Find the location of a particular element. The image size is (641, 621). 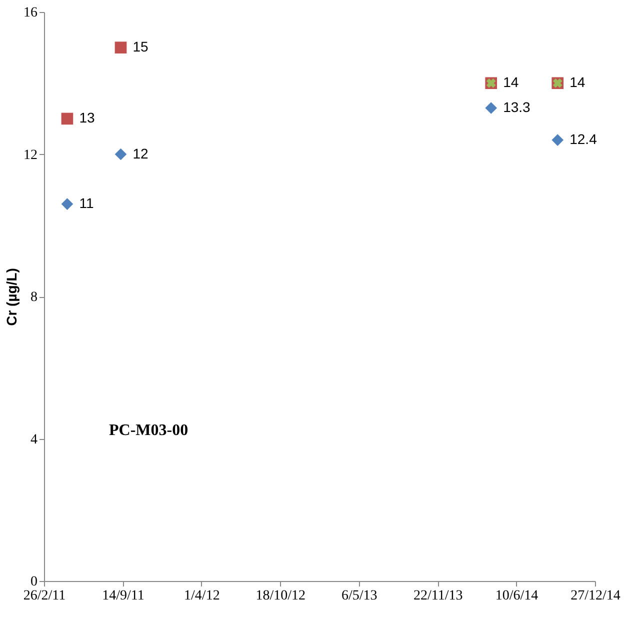

y-tick-label: 0 is located at coordinates (34, 582).